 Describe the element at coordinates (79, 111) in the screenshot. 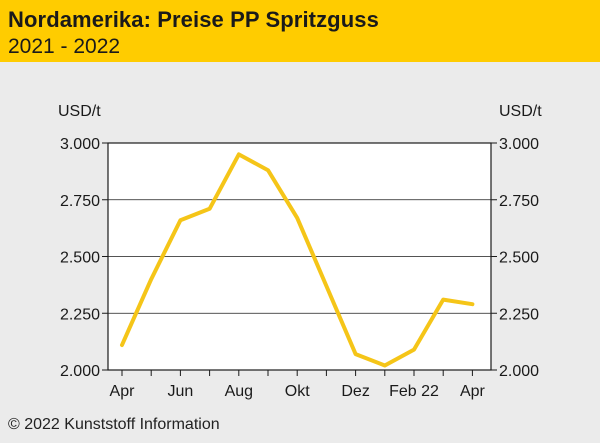

I see `y-axis-label-left: USD/t` at that location.